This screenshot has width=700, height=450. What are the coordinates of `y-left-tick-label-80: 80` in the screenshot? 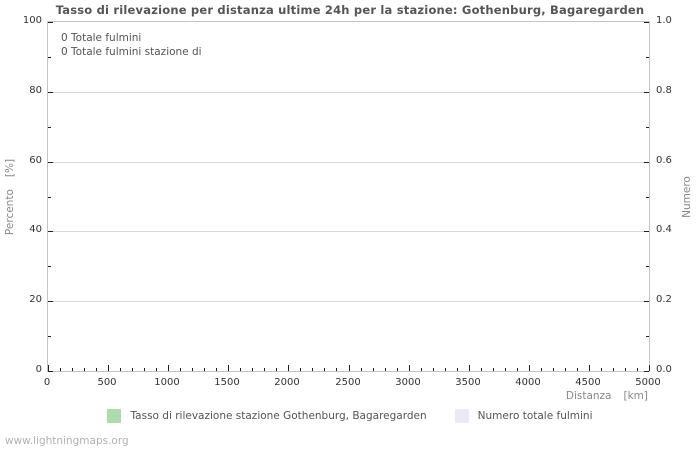 It's located at (35, 90).